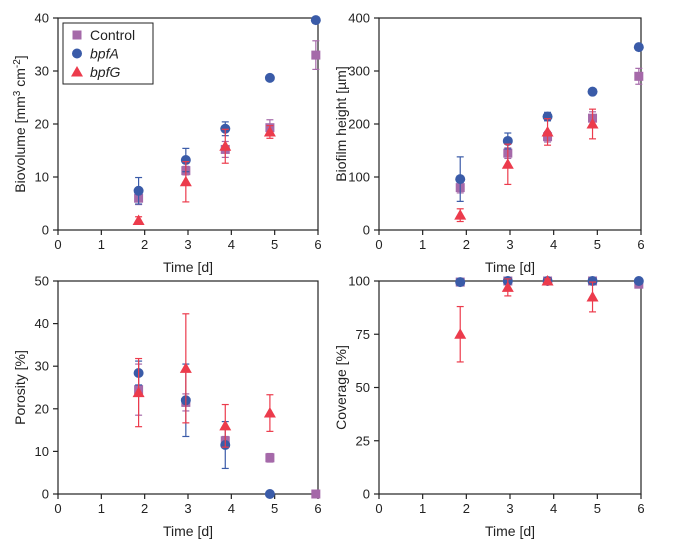  Describe the element at coordinates (363, 440) in the screenshot. I see `y-tick-label: 25` at that location.